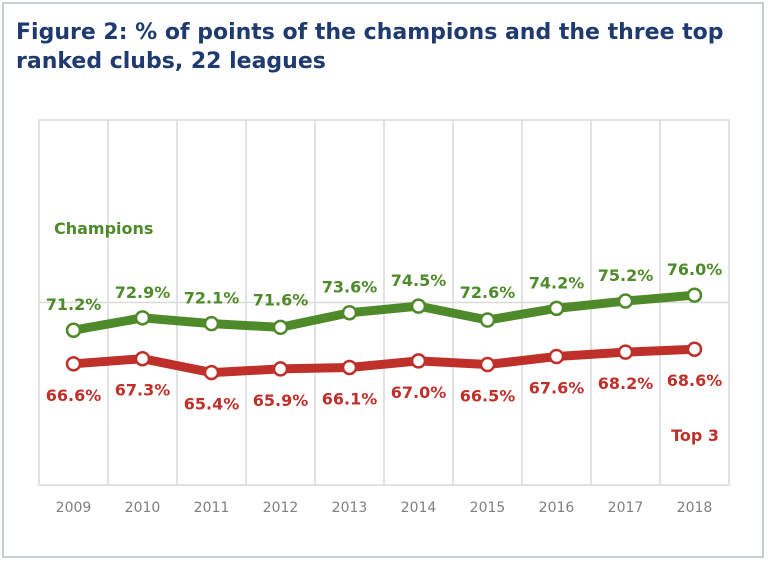 The width and height of the screenshot is (770, 564). Describe the element at coordinates (281, 508) in the screenshot. I see `x-tick-label: 2012` at that location.